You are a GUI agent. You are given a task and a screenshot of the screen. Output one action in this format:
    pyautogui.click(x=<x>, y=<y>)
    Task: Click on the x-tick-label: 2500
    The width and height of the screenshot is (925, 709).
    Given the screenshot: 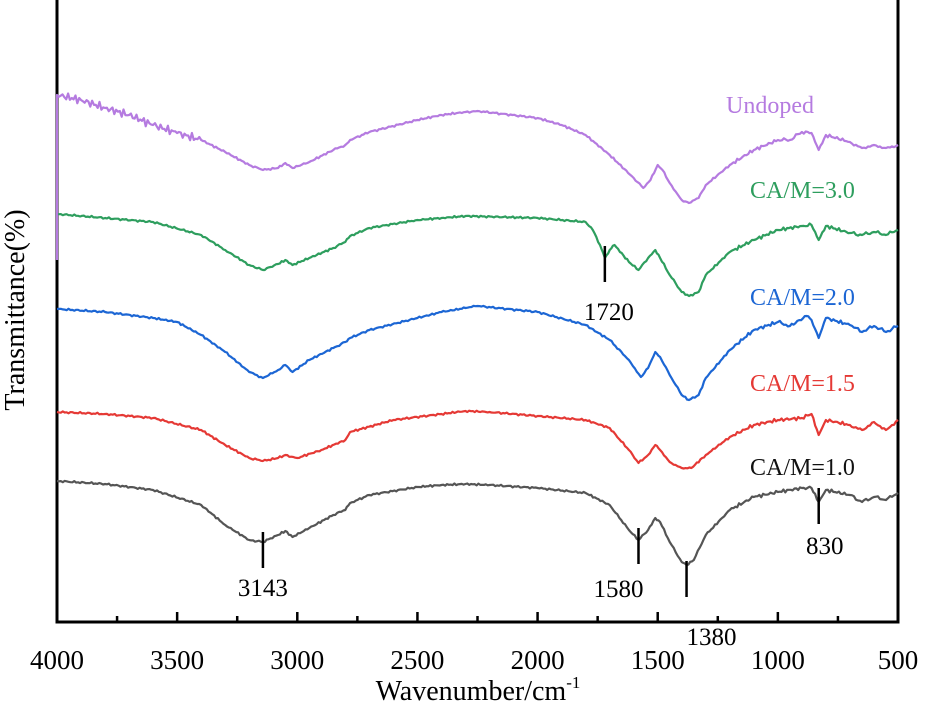 What is the action you would take?
    pyautogui.click(x=417, y=660)
    